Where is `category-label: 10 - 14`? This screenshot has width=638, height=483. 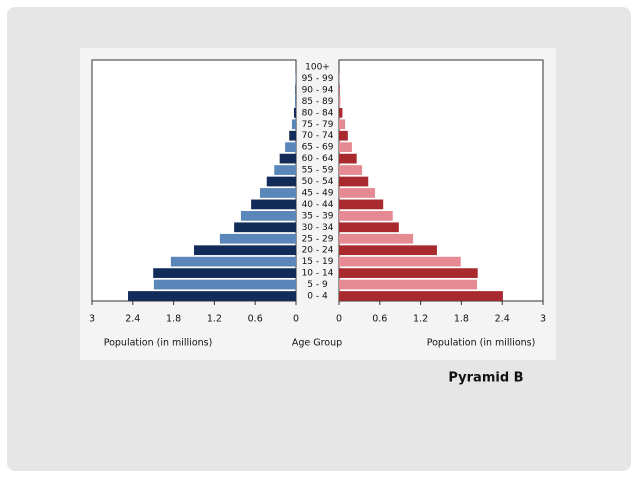 category-label: 10 - 14 is located at coordinates (318, 274).